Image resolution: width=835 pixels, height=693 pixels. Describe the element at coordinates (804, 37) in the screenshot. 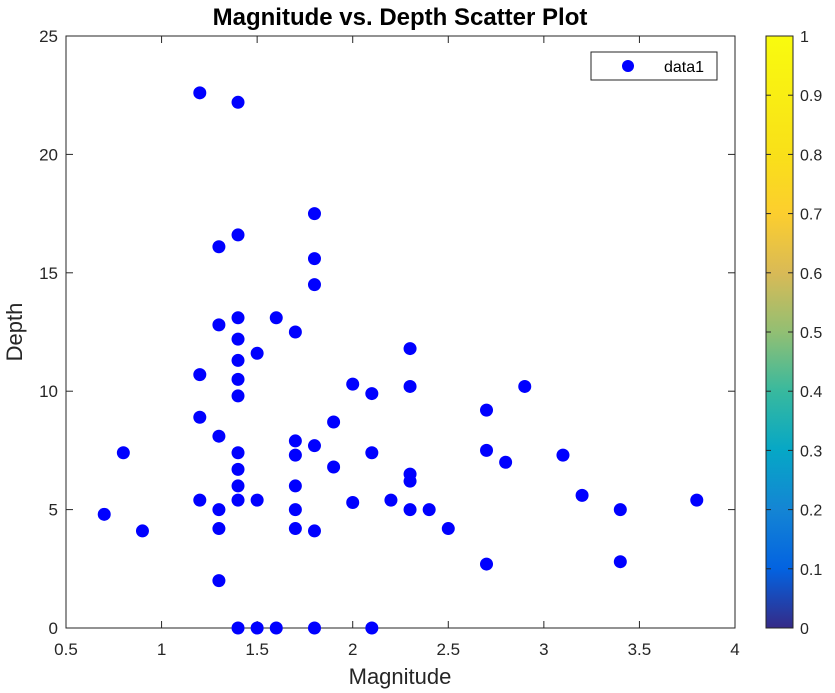

I see `colorbar-tick-label: 1` at that location.